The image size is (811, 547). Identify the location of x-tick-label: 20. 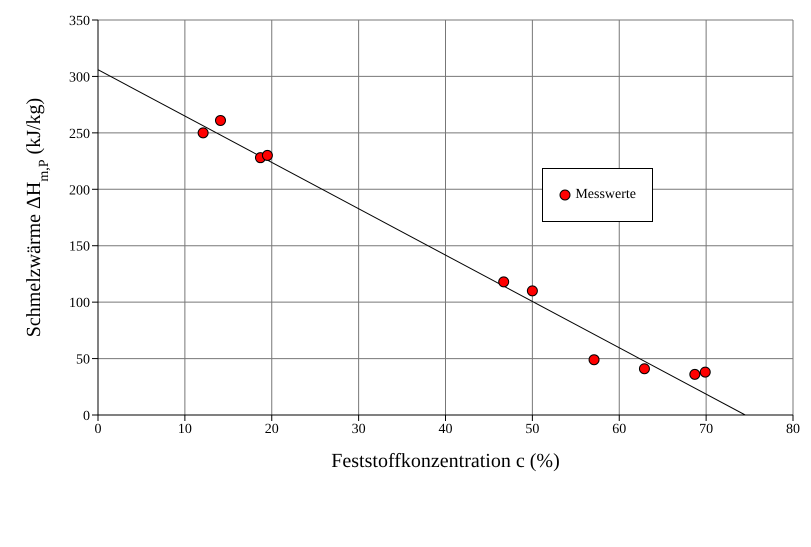
(271, 429).